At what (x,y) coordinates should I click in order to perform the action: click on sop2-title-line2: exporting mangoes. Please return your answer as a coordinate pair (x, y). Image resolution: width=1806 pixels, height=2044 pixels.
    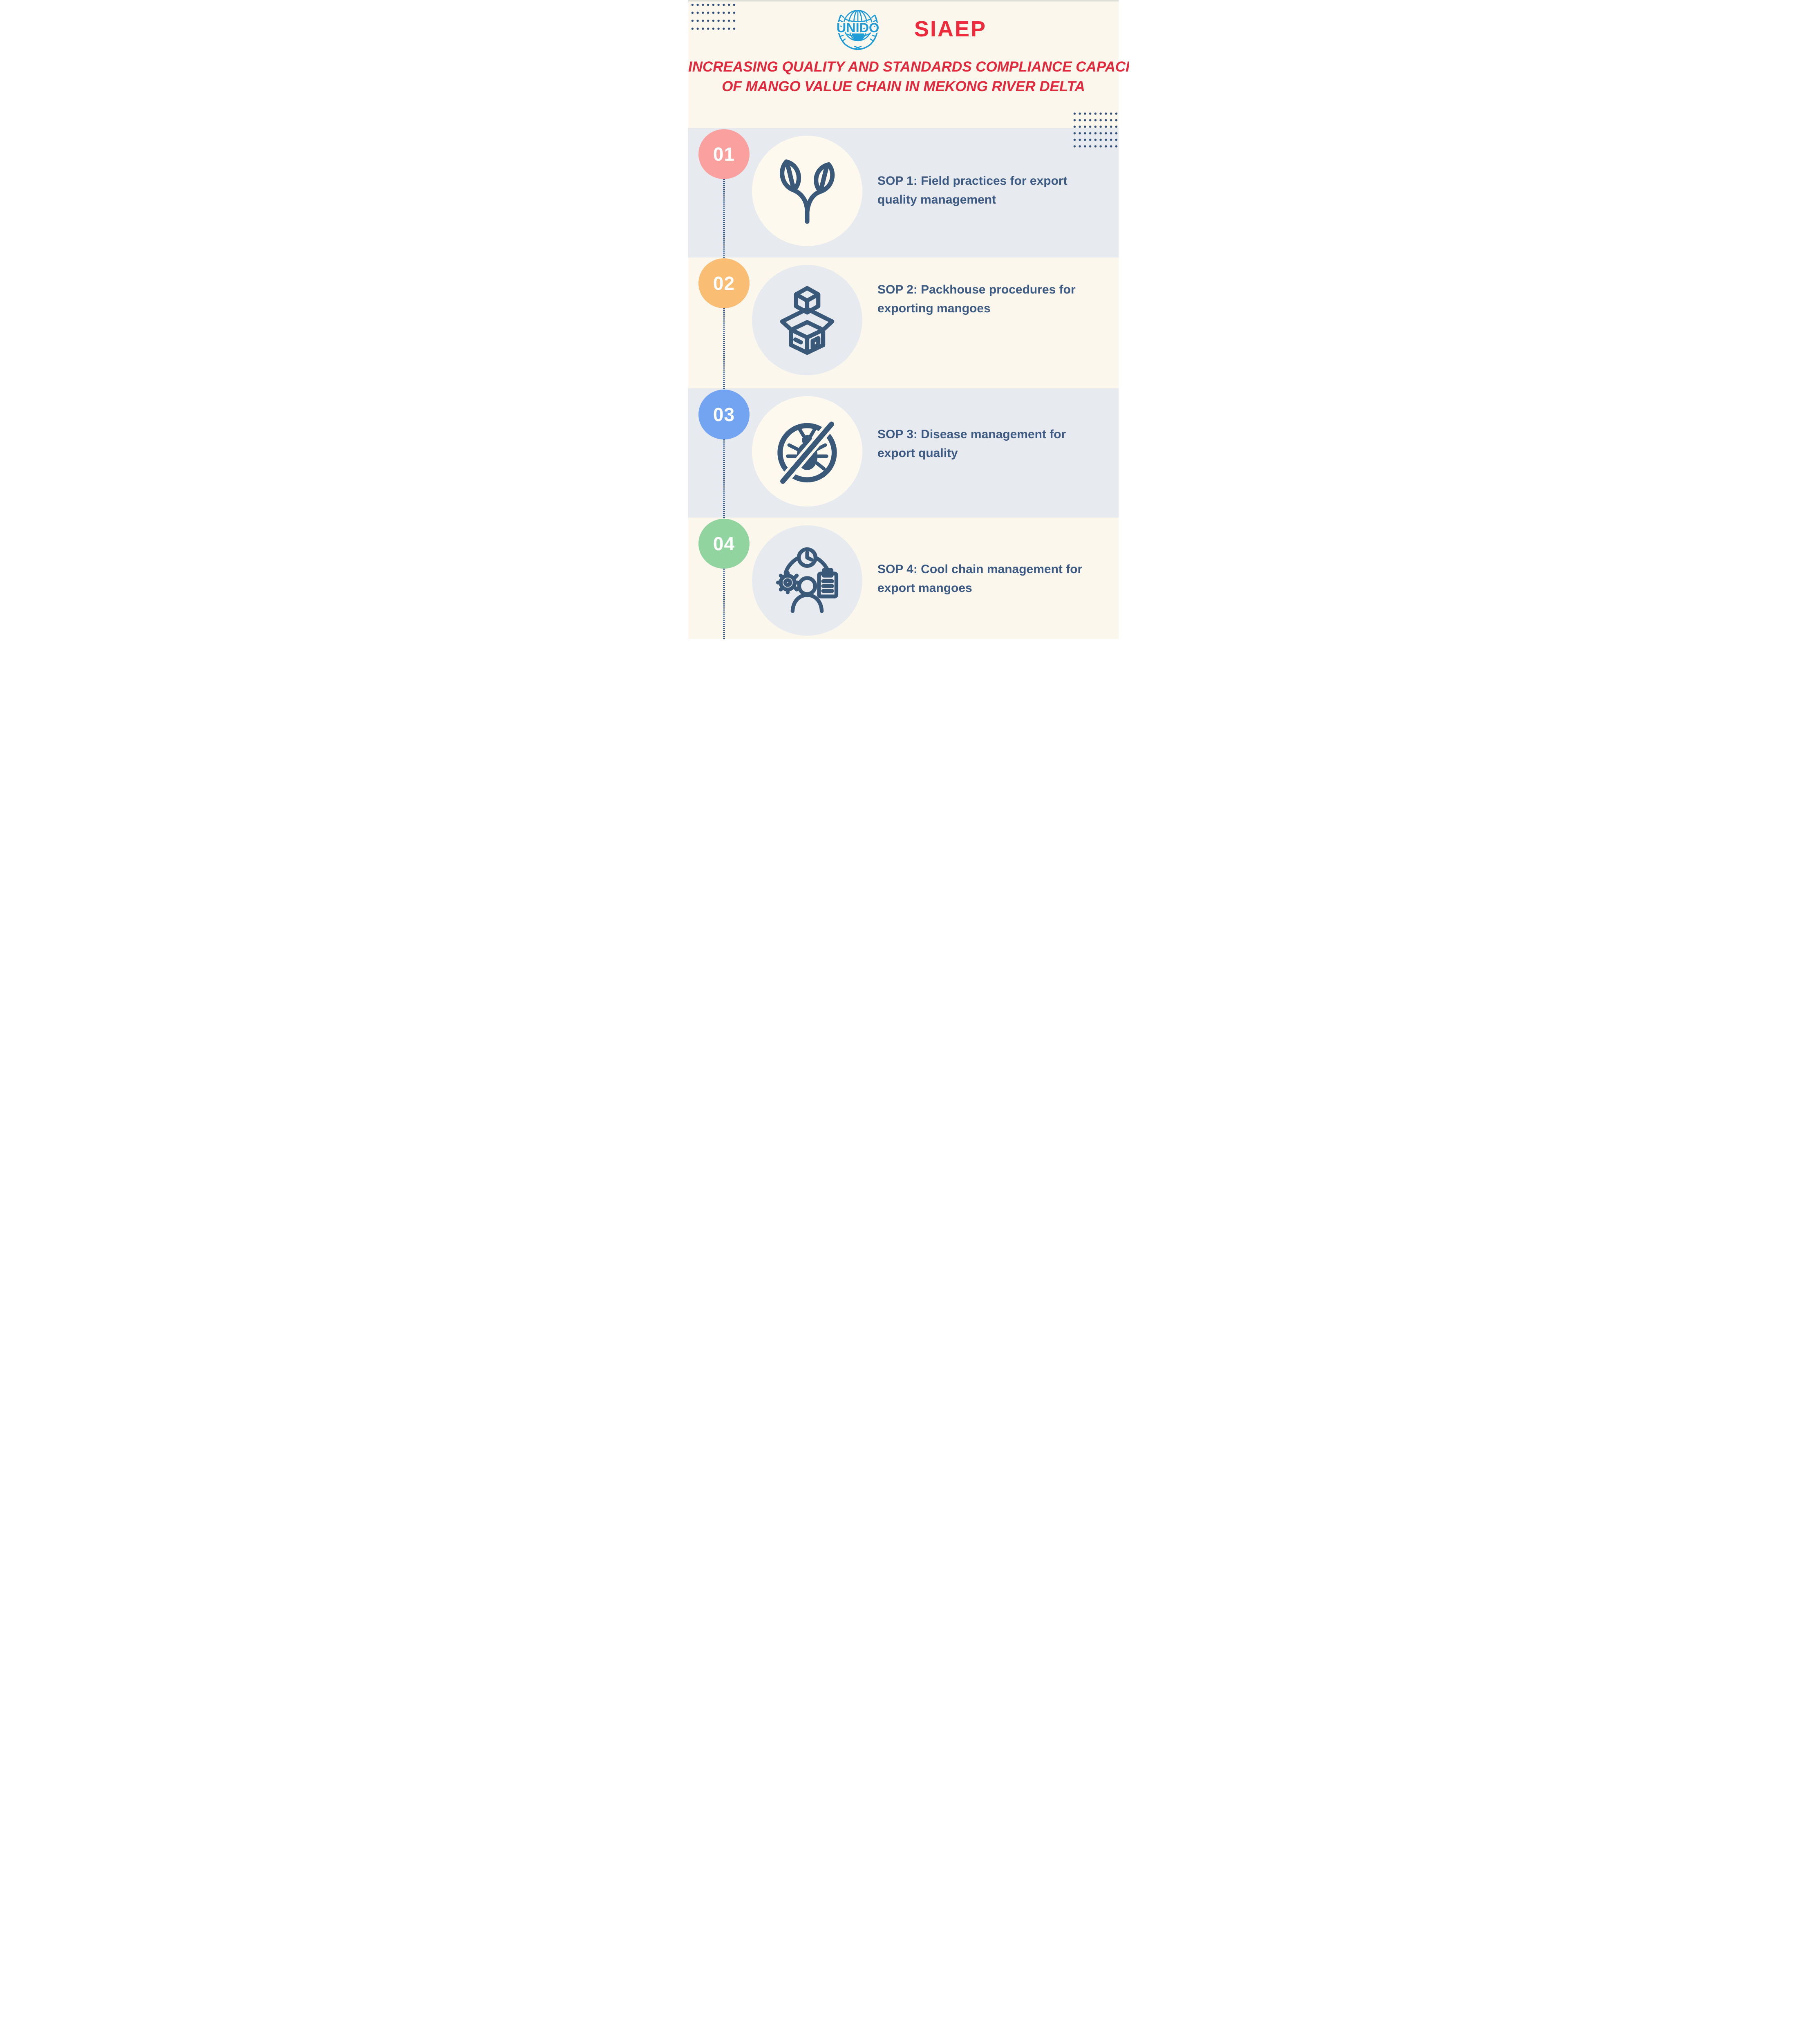
    Looking at the image, I should click on (934, 308).